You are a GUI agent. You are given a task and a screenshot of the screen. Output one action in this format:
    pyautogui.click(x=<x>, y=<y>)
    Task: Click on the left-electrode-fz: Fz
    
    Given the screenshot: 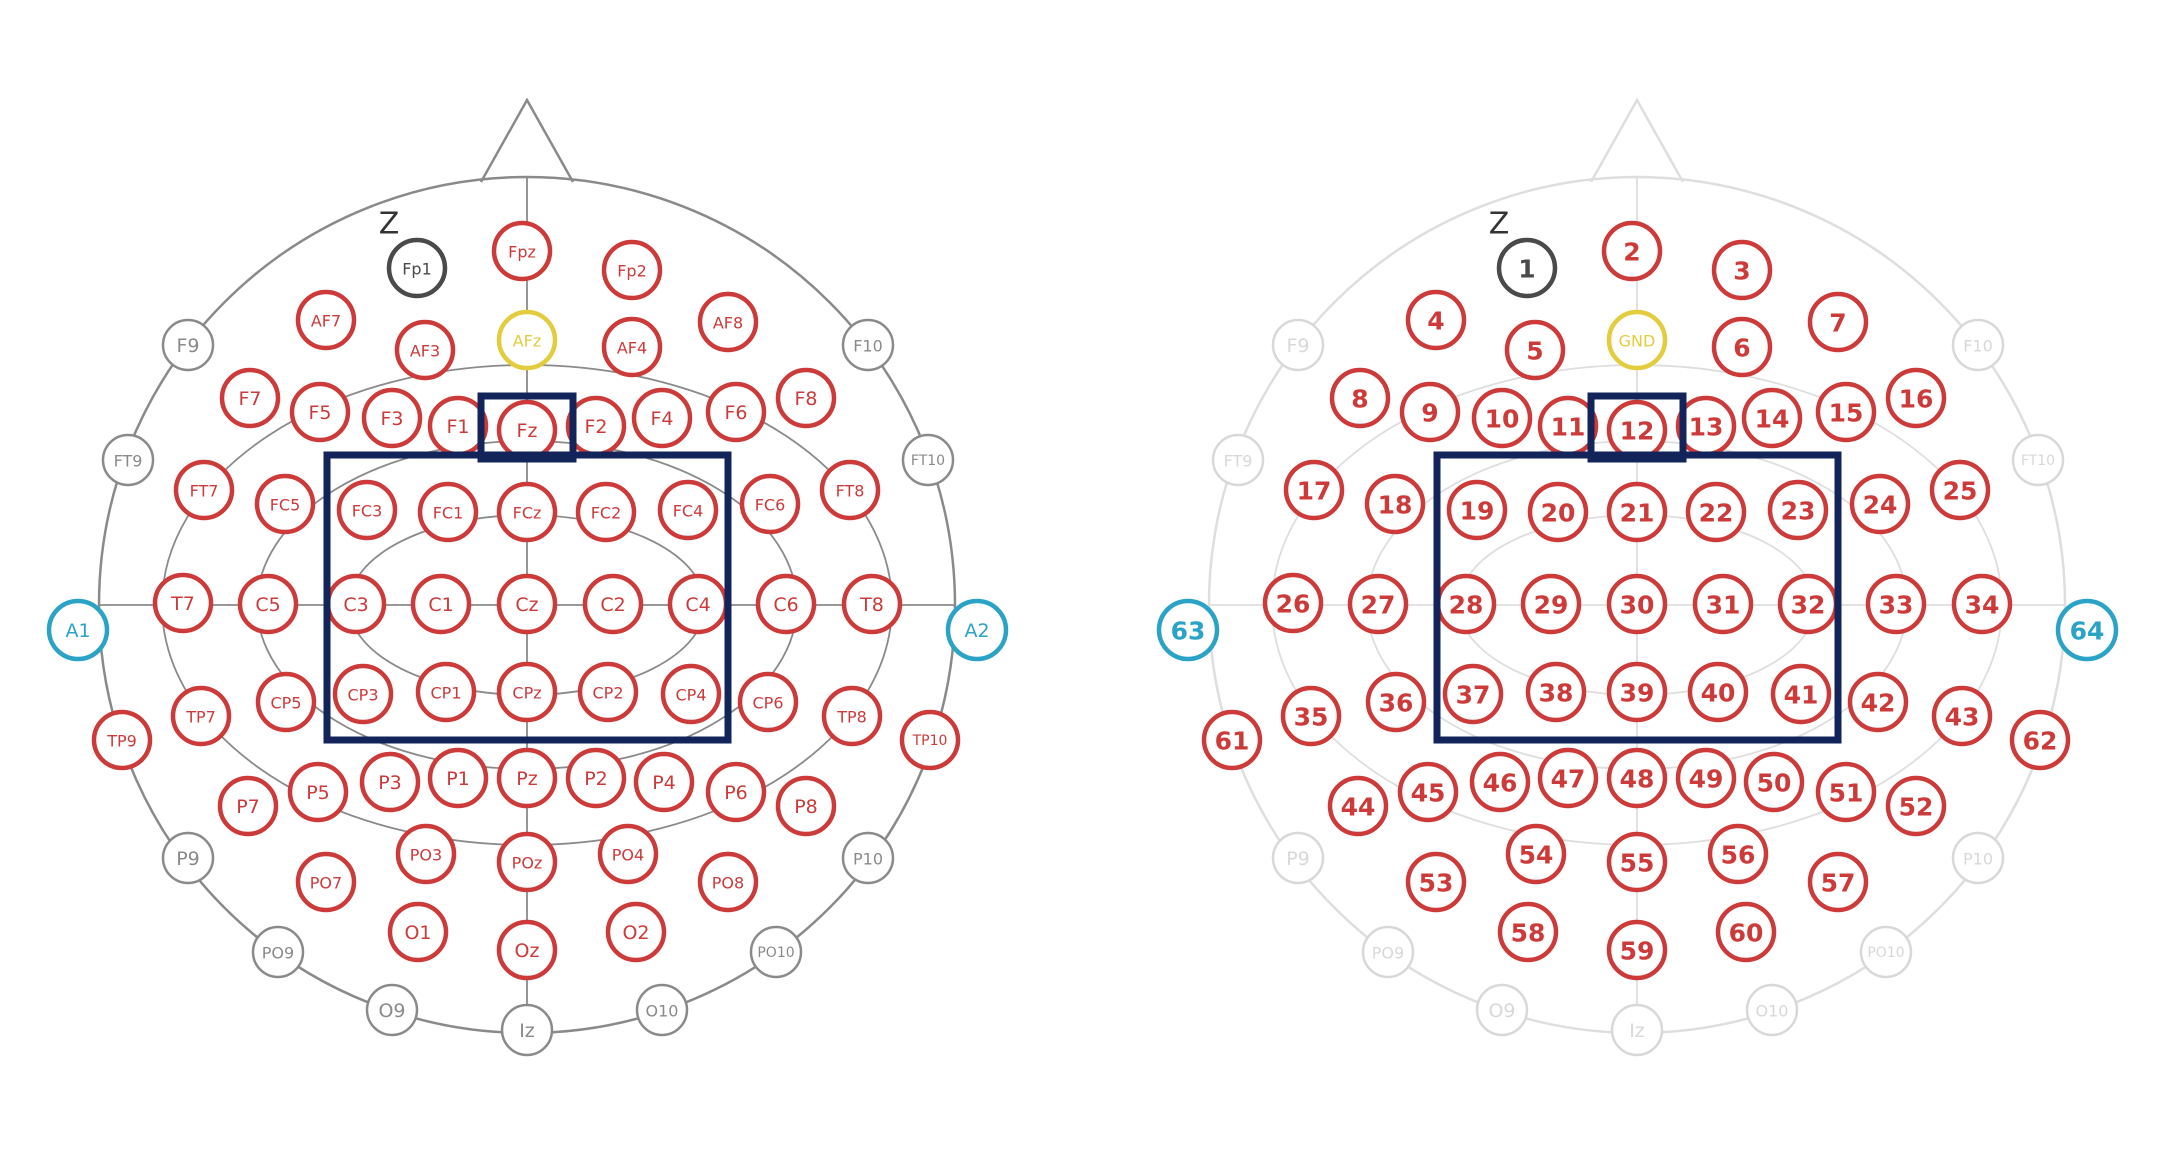 What is the action you would take?
    pyautogui.click(x=527, y=430)
    